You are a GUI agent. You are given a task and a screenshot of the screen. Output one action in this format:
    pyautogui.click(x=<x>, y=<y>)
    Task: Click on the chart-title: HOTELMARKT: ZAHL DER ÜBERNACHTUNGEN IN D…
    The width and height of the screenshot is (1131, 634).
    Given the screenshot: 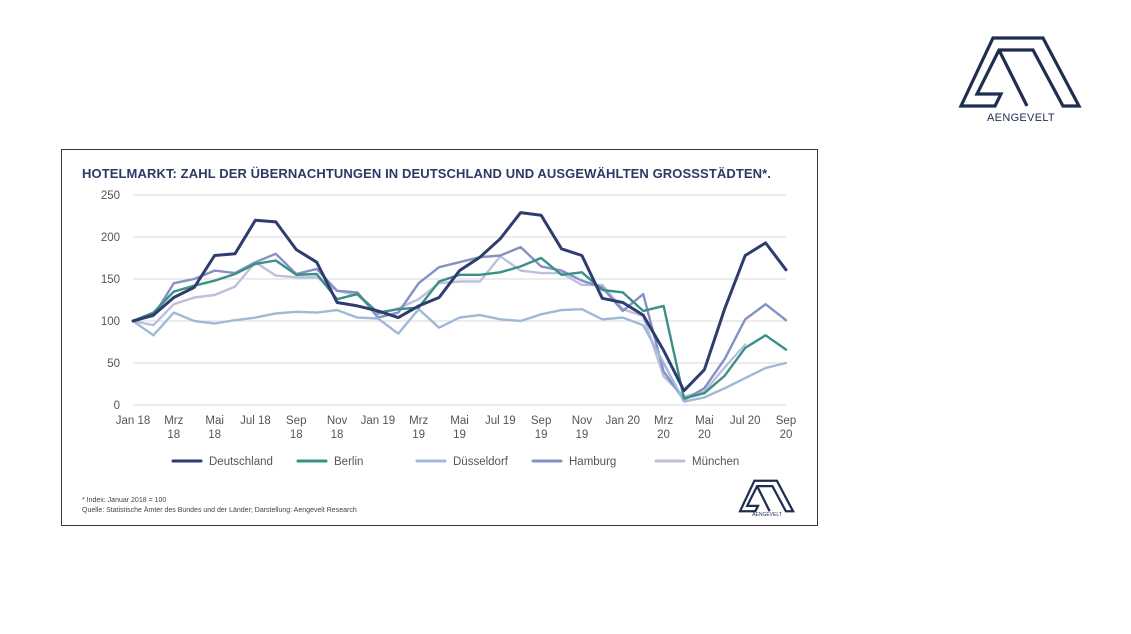 What is the action you would take?
    pyautogui.click(x=427, y=173)
    